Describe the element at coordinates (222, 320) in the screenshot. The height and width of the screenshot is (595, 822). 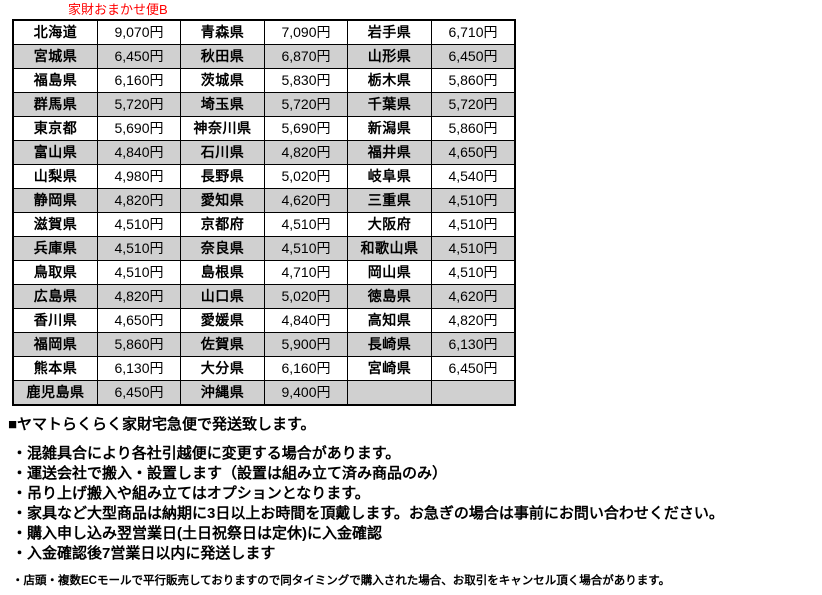
I see `prefecture-cell: 愛媛県` at that location.